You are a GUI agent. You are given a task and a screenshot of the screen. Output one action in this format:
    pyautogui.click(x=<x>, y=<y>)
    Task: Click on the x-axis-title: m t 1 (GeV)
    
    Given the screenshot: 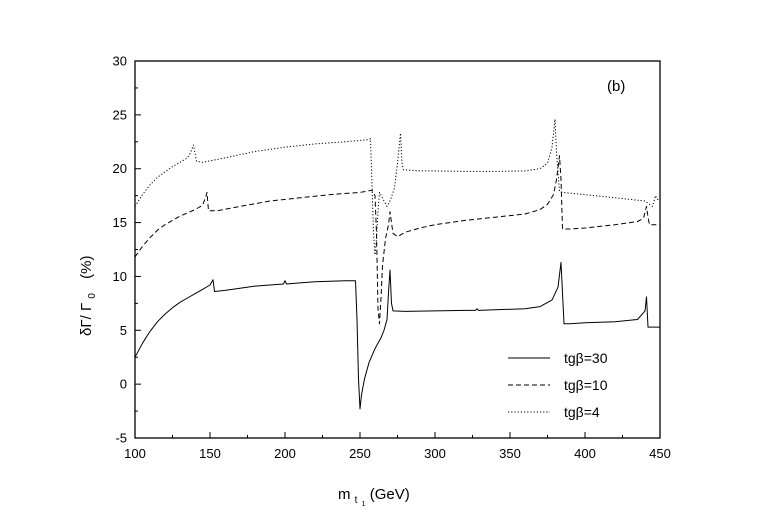 What is the action you would take?
    pyautogui.click(x=374, y=498)
    